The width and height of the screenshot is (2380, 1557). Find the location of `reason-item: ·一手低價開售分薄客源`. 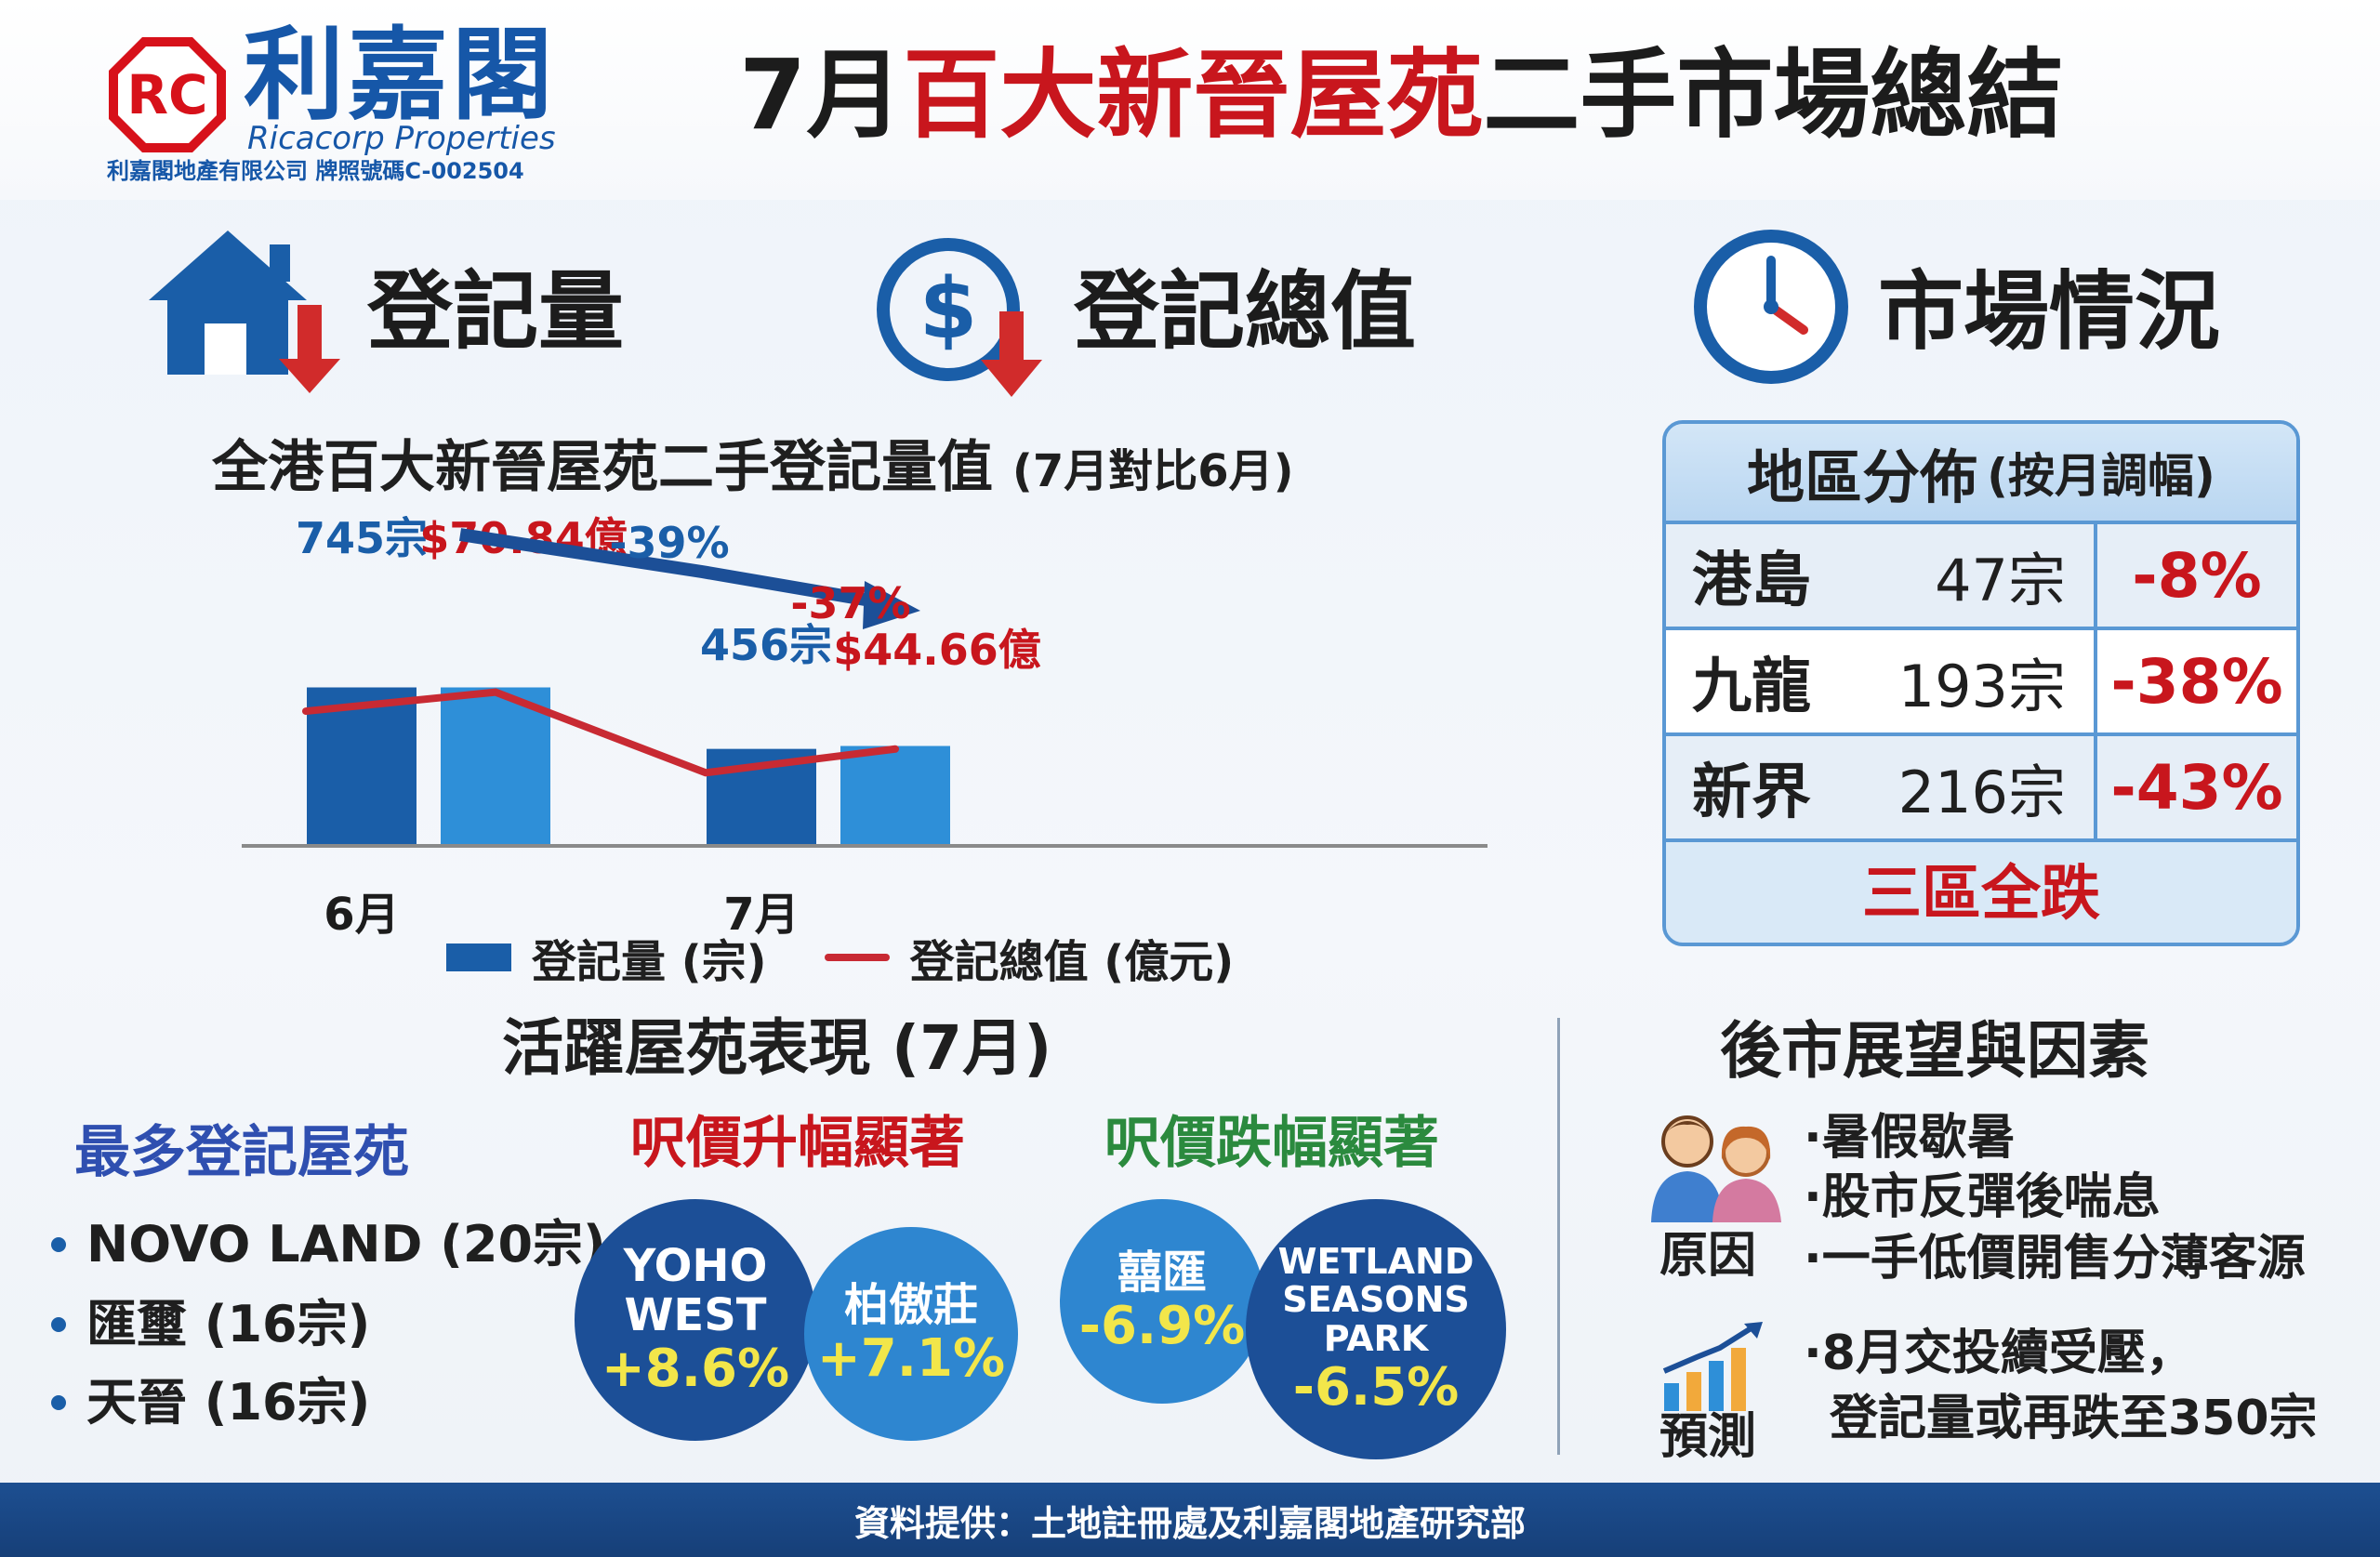

reason-item: ·一手低價開售分薄客源 is located at coordinates (2055, 1259).